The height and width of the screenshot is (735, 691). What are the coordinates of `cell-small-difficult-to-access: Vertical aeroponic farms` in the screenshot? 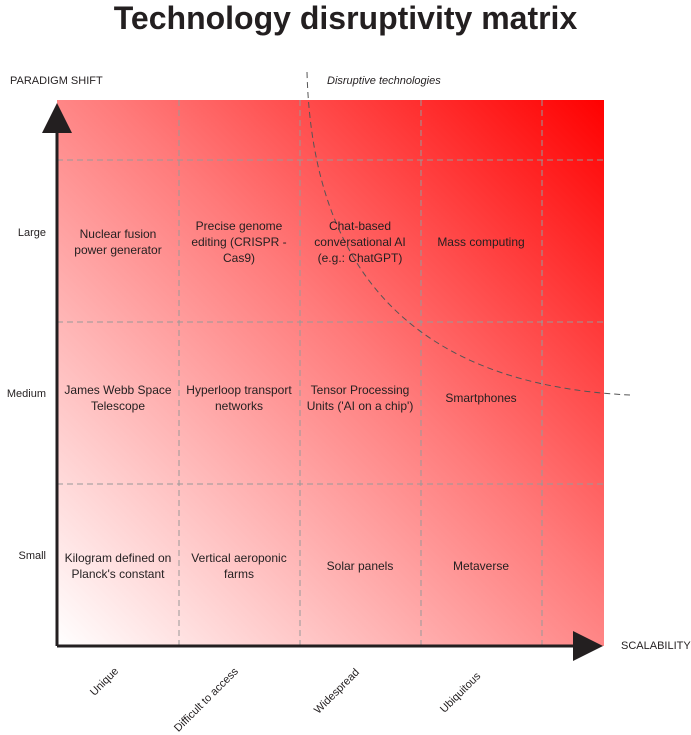 It's located at (239, 566).